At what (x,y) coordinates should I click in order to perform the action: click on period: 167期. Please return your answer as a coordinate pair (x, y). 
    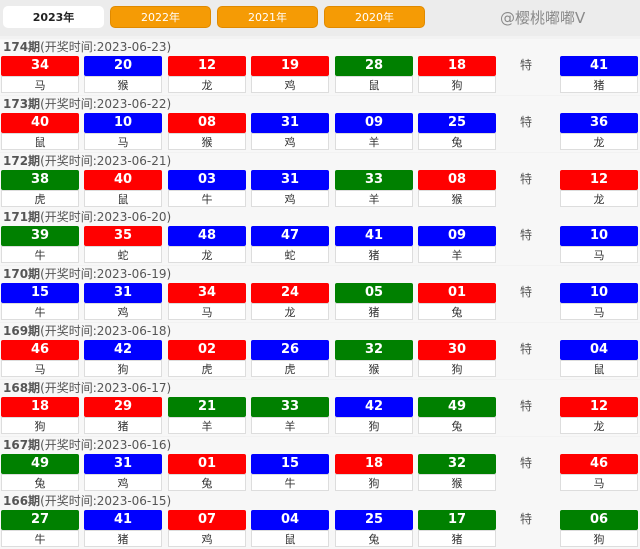
    Looking at the image, I should click on (22, 444).